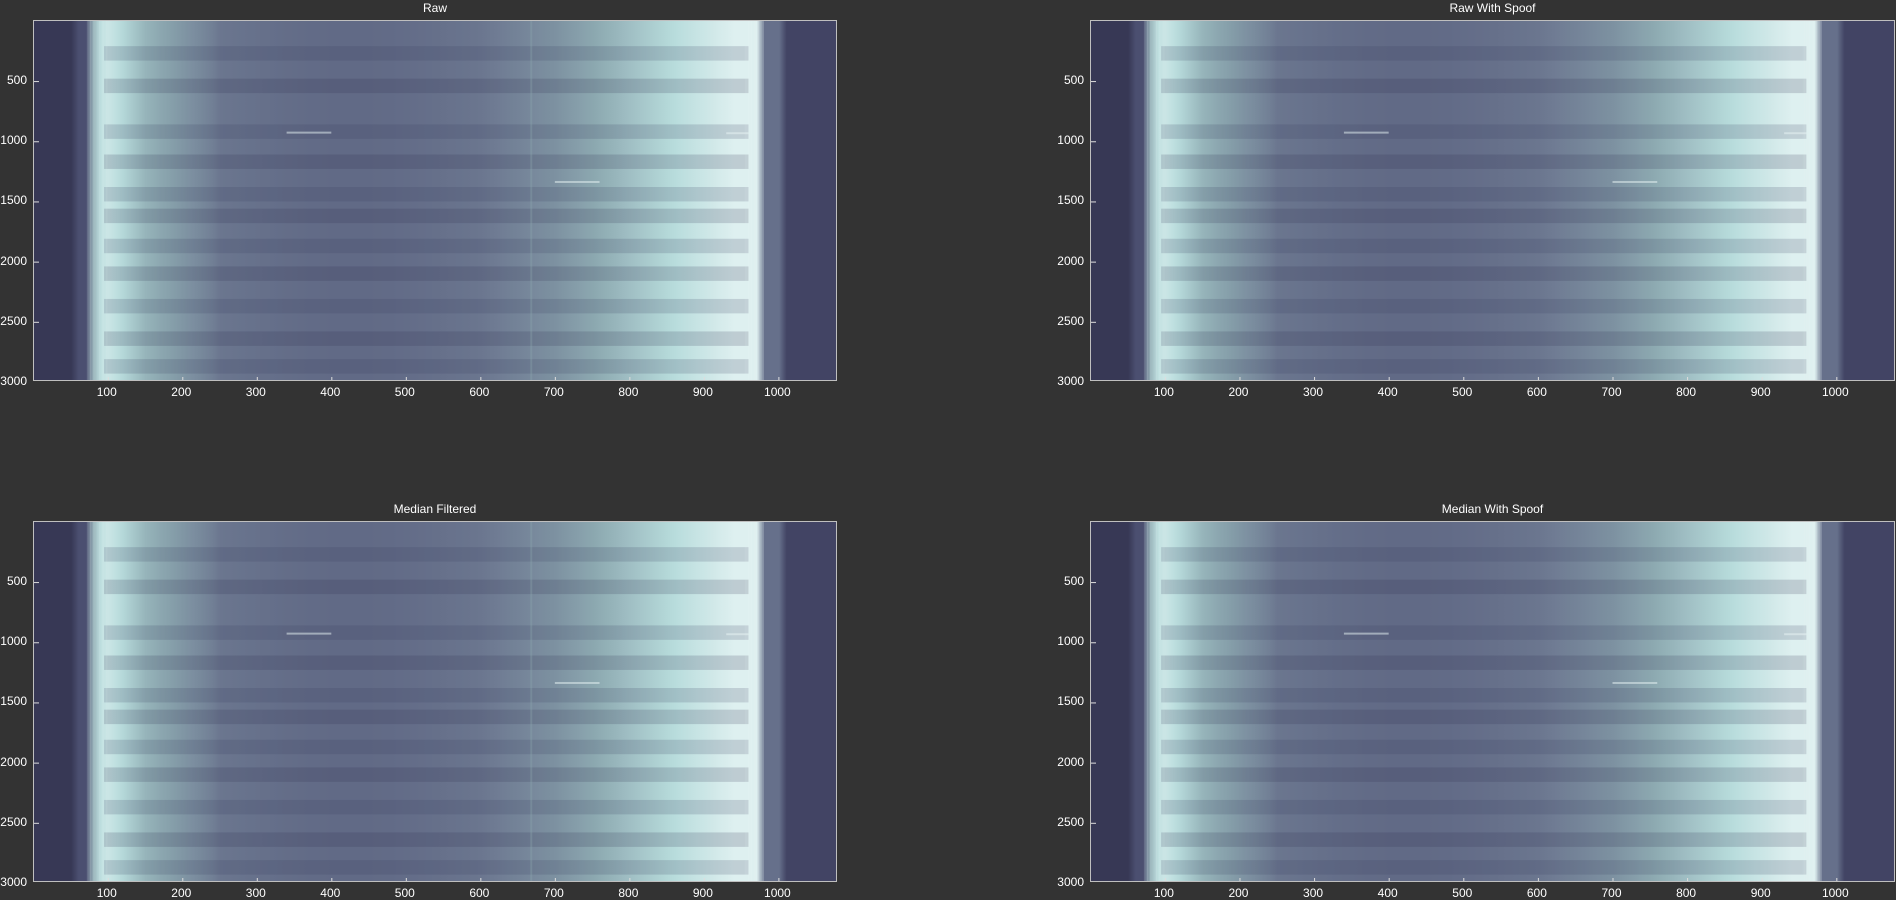  Describe the element at coordinates (1070, 381) in the screenshot. I see `y-tick-label: 3000` at that location.